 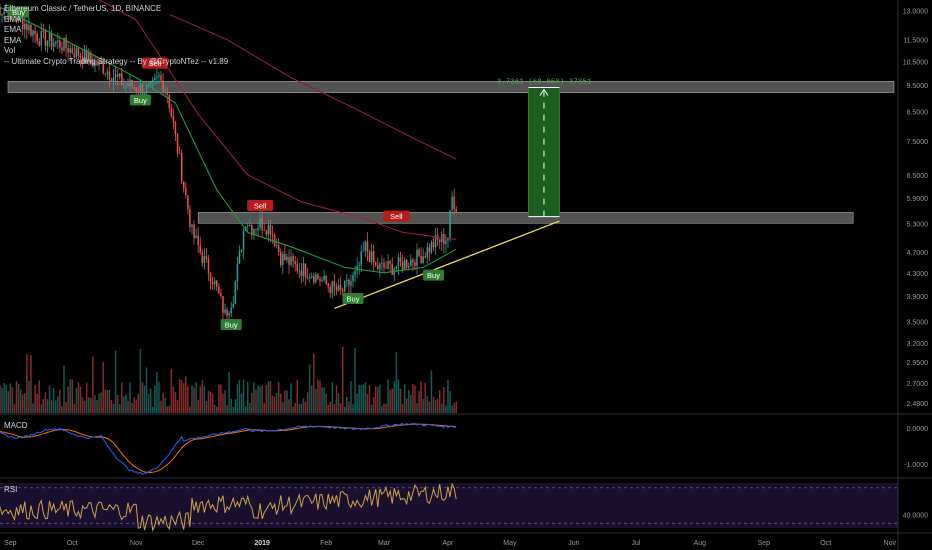 What do you see at coordinates (544, 83) in the screenshot?
I see `target-measure-label: 3.7361 (68.658) 37361` at bounding box center [544, 83].